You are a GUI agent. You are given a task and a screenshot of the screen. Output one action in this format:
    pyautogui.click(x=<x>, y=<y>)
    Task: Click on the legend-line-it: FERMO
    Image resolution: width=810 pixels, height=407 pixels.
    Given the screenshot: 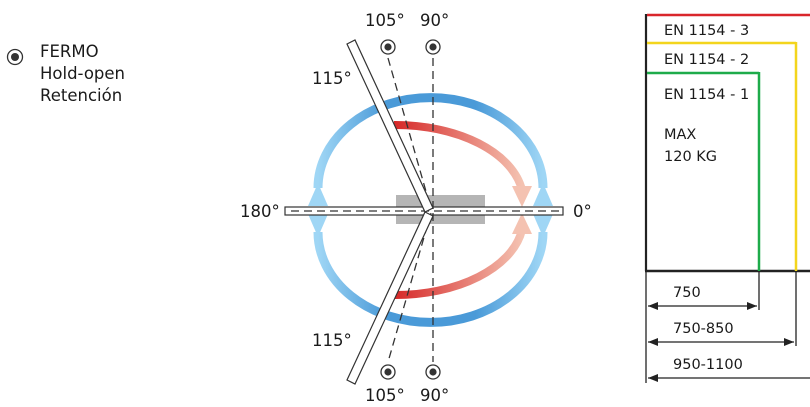 What is the action you would take?
    pyautogui.click(x=69, y=51)
    